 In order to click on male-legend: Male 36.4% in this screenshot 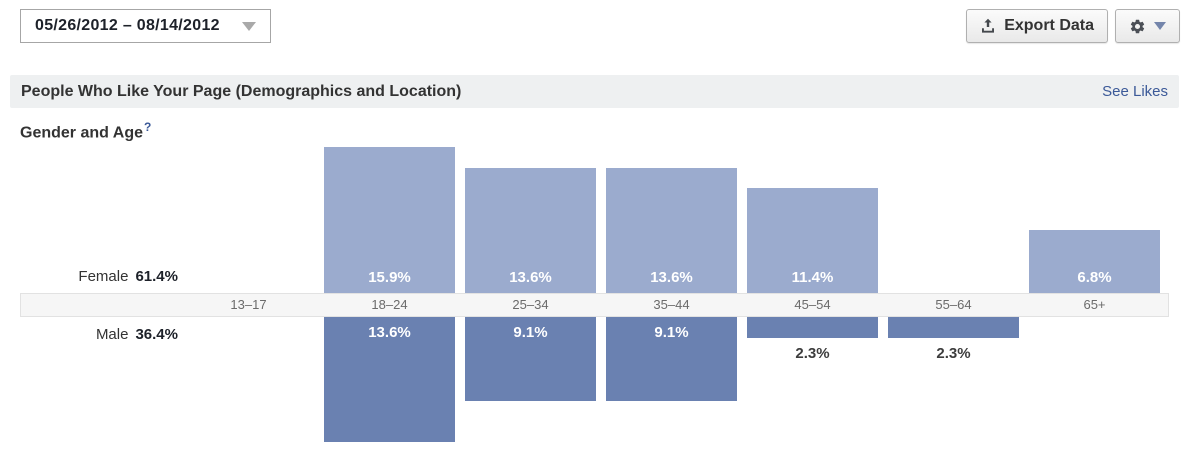, I will do `click(99, 334)`.